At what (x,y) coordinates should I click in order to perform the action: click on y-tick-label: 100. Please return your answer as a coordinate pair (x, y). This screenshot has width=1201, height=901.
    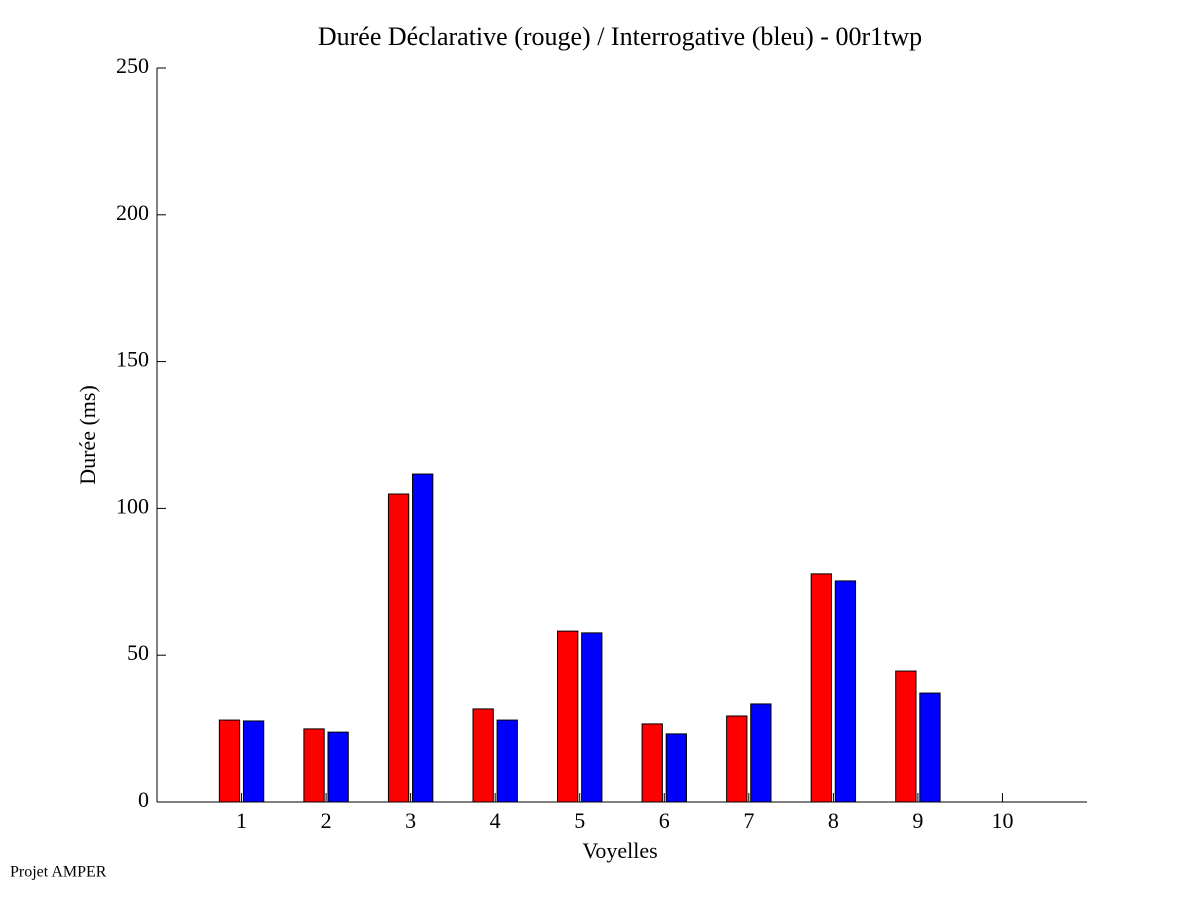
    Looking at the image, I should click on (132, 505).